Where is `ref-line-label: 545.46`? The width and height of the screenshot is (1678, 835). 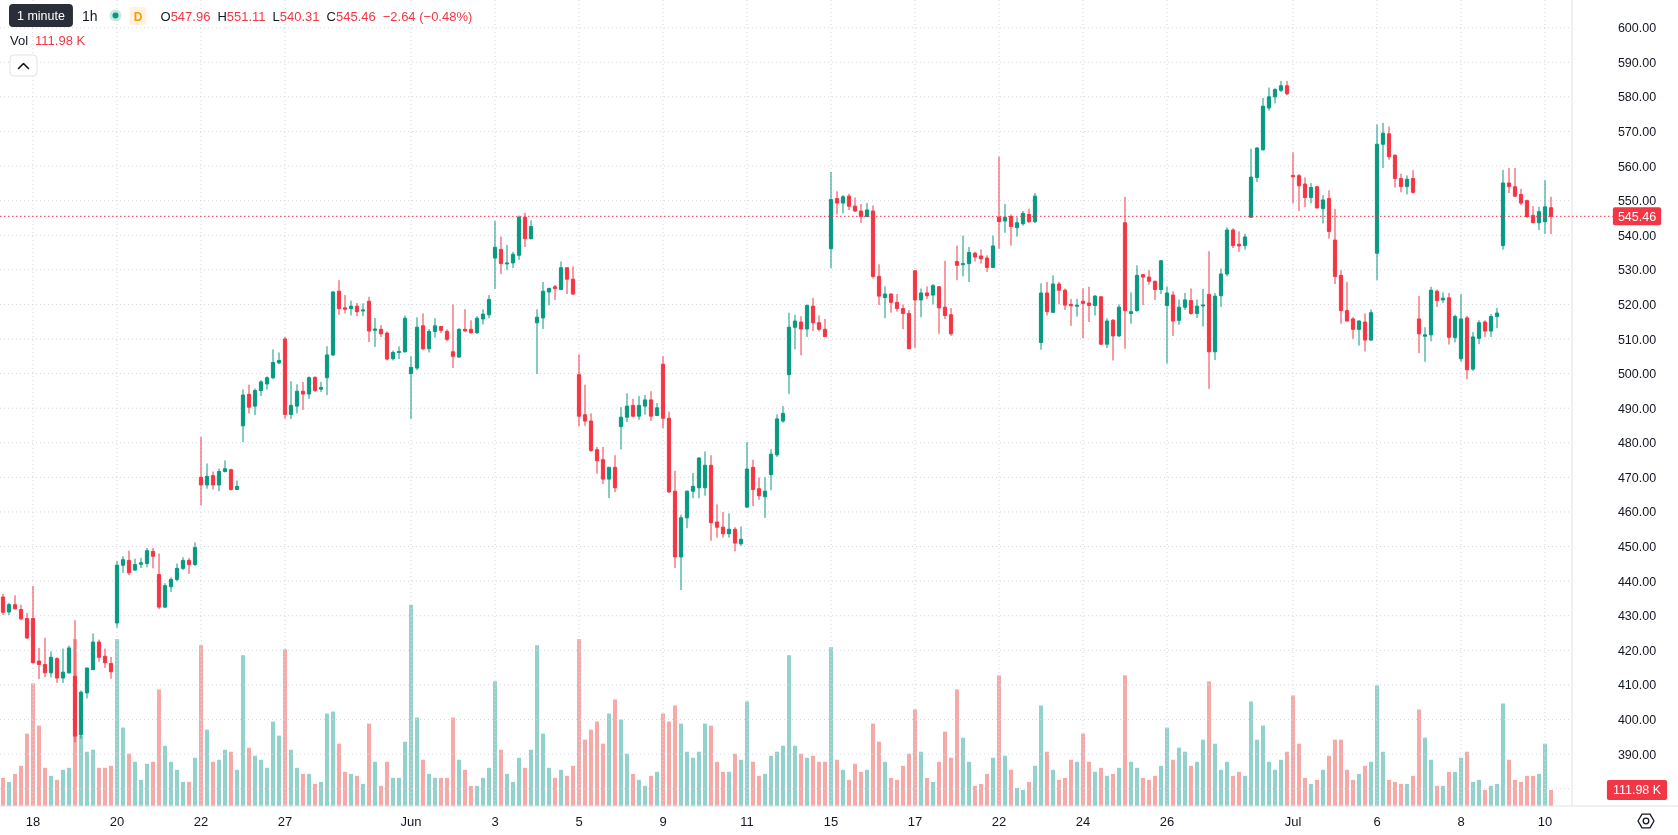 ref-line-label: 545.46 is located at coordinates (1637, 216).